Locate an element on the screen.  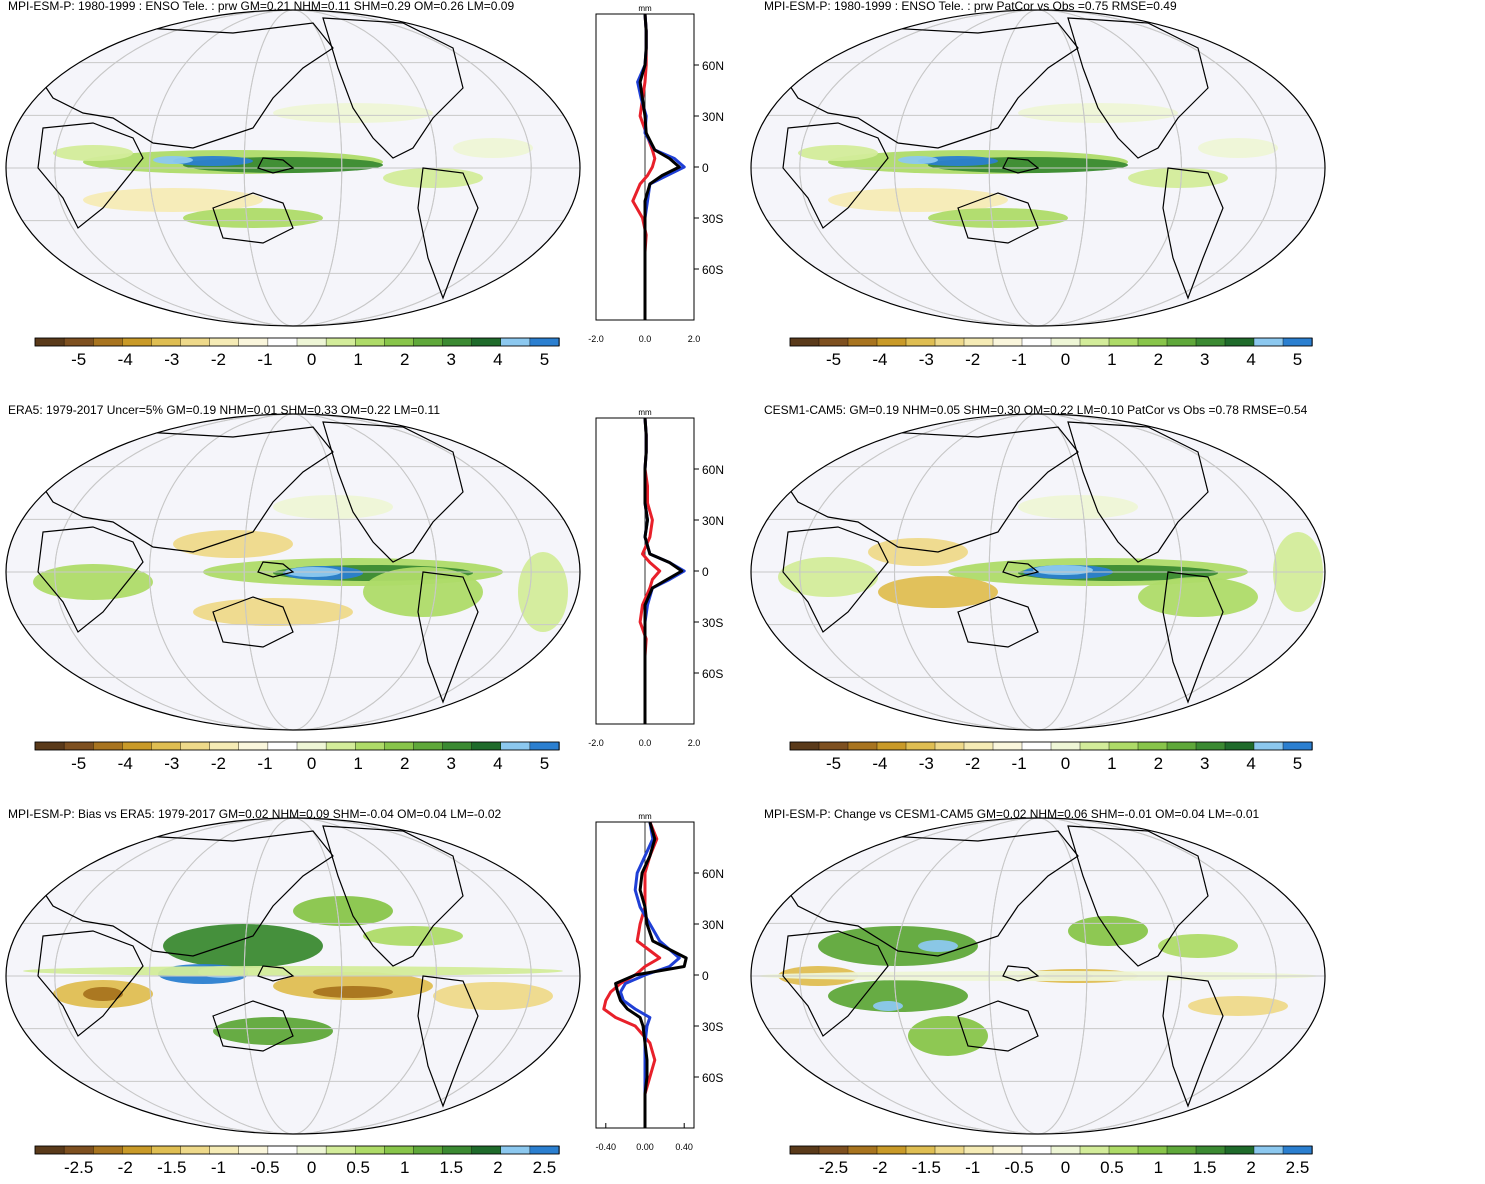
lat-tick-label: 30S is located at coordinates (712, 623).